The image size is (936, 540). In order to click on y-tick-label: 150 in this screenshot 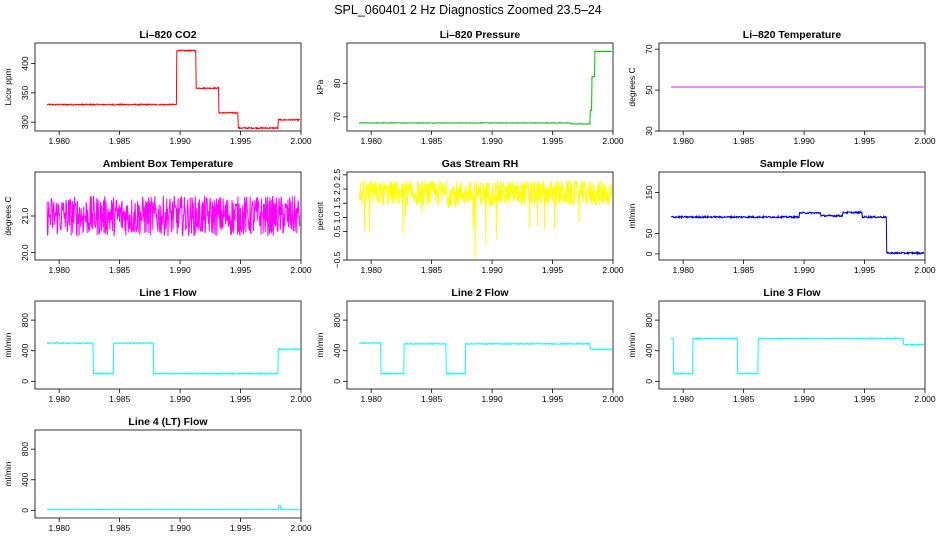, I will do `click(649, 192)`.